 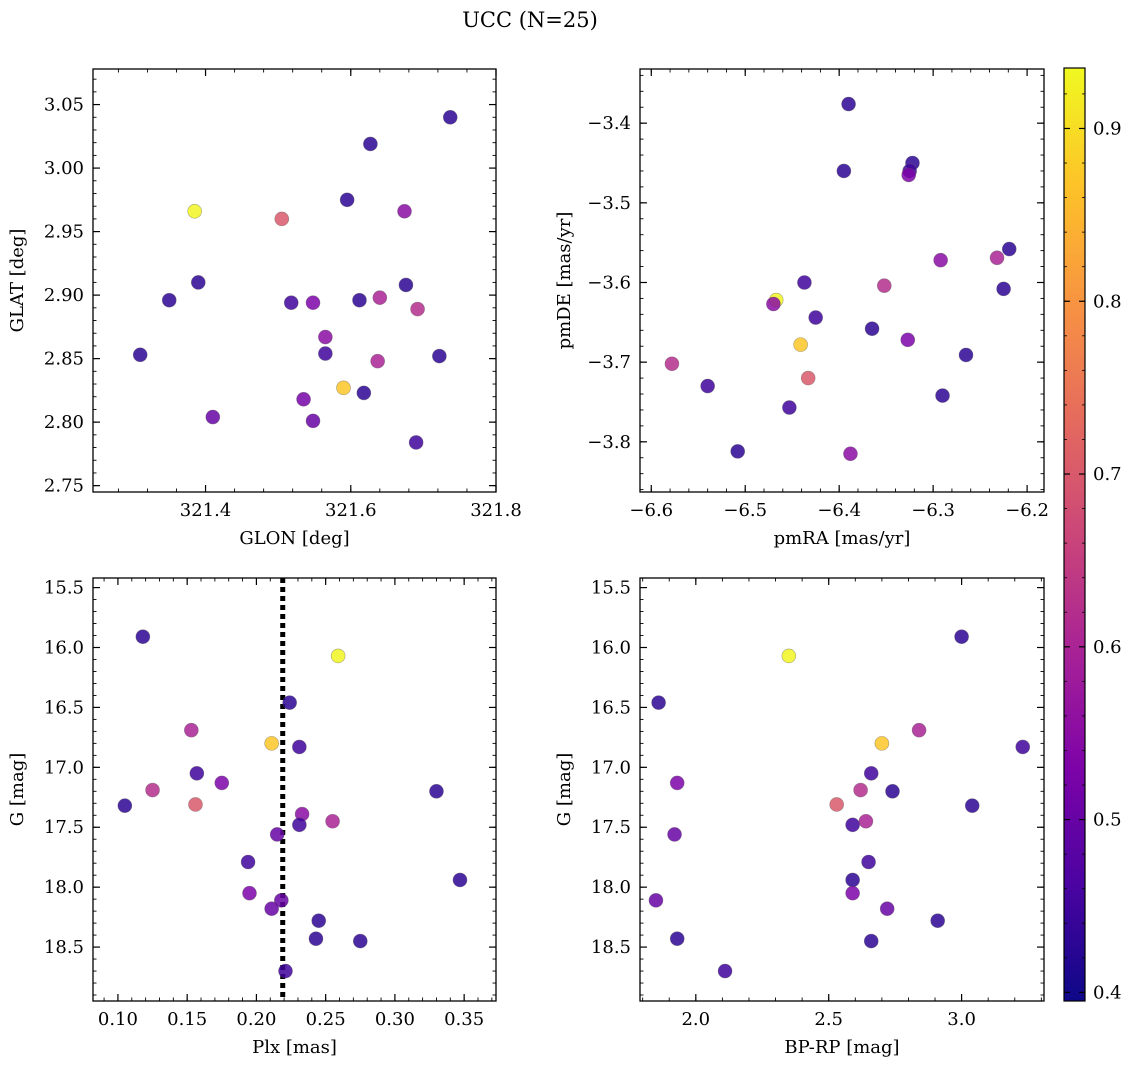 What do you see at coordinates (841, 1047) in the screenshot?
I see `x-axis-label: BP-RP [mag]` at bounding box center [841, 1047].